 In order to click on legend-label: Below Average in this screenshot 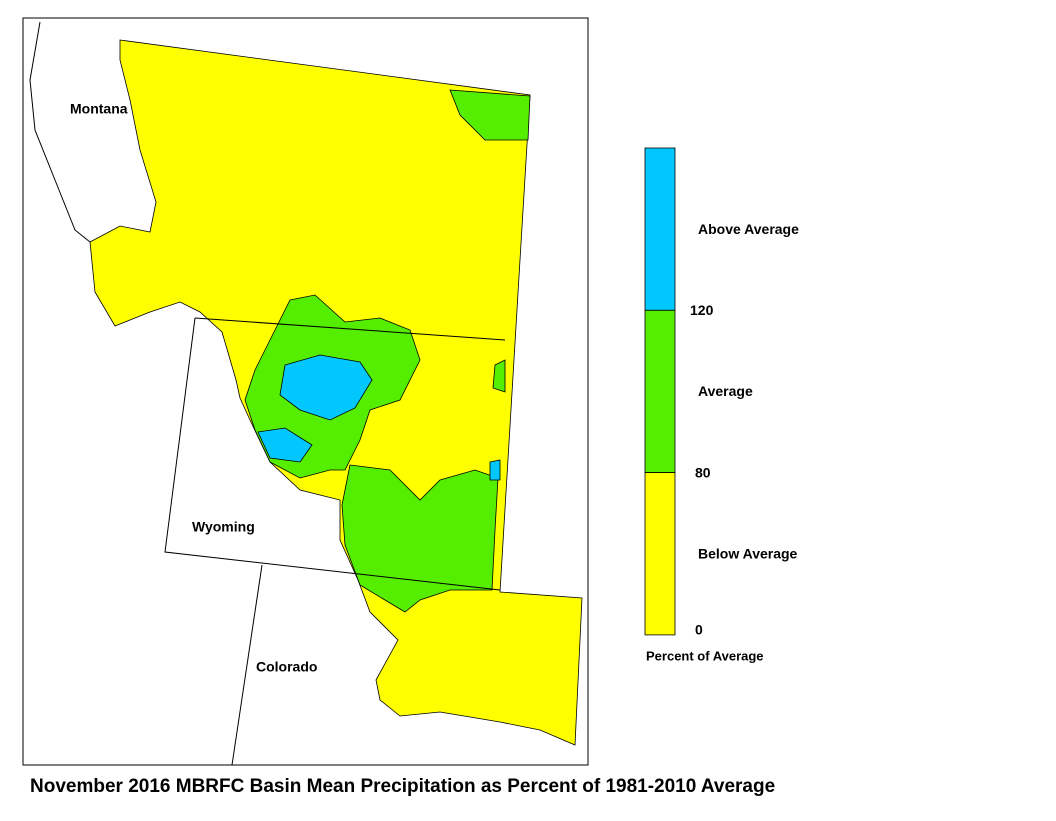, I will do `click(748, 553)`.